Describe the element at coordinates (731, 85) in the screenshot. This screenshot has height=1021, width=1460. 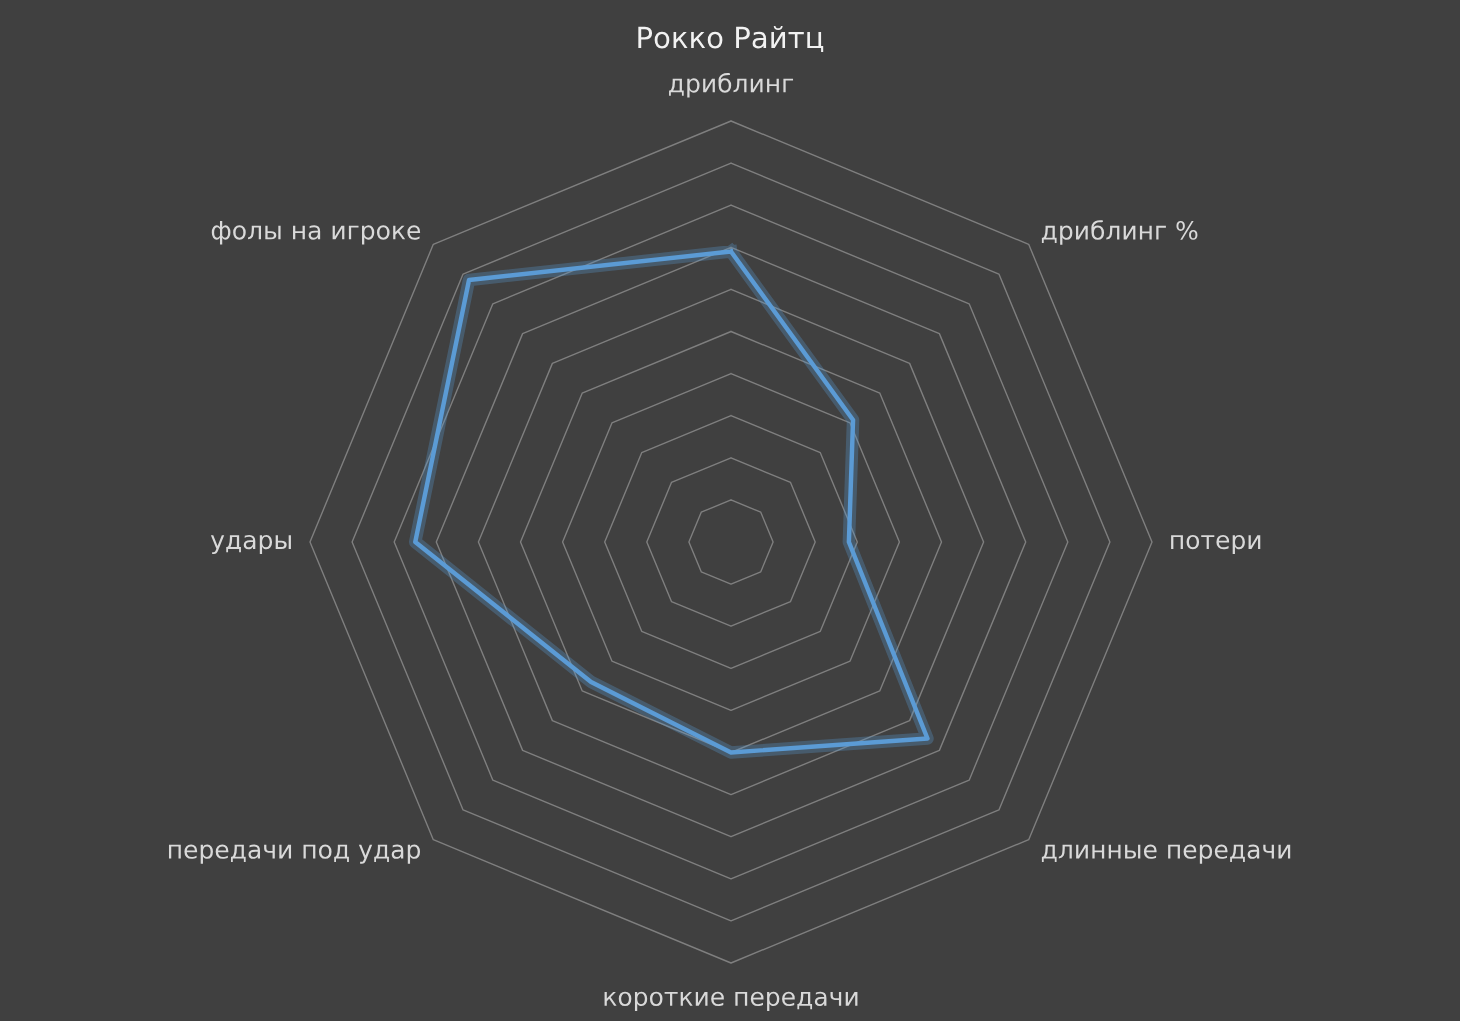
I see `spoke-label: дриблинг` at that location.